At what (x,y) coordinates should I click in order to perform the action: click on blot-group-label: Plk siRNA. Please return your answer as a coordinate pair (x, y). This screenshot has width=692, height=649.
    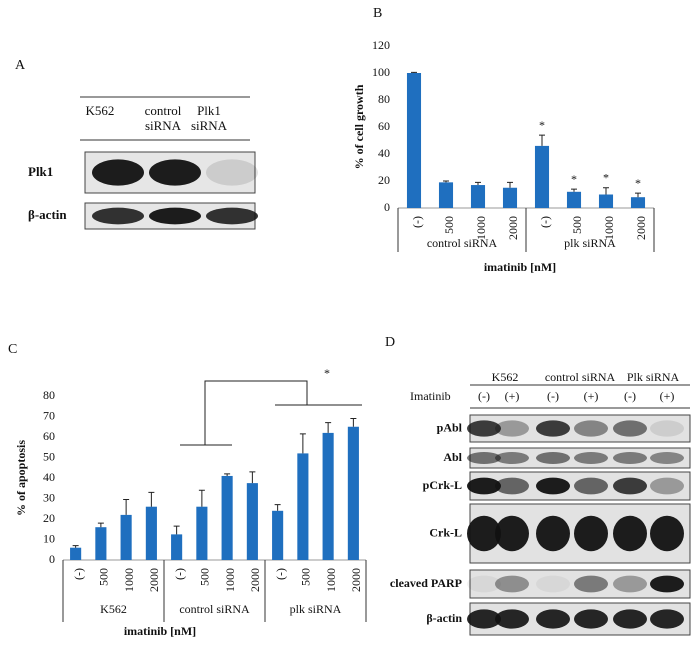
    Looking at the image, I should click on (653, 377).